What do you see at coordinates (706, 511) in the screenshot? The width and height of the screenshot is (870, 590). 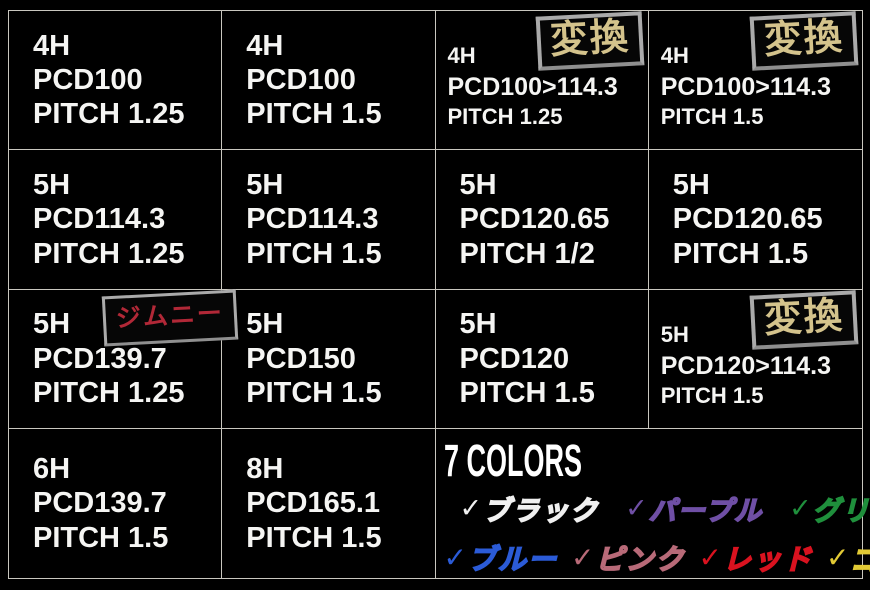 I see `color-label: パープル` at bounding box center [706, 511].